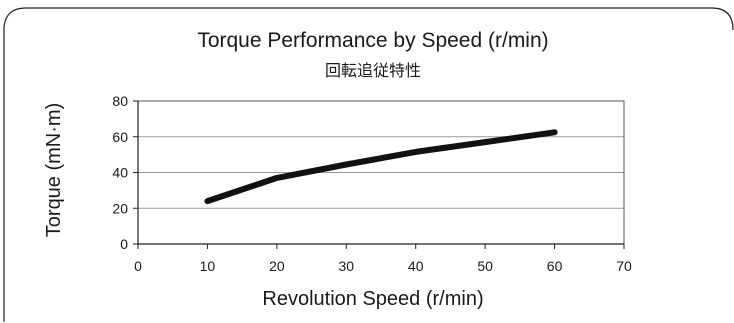  I want to click on chart-subtitle: 回転追従特性, so click(373, 71).